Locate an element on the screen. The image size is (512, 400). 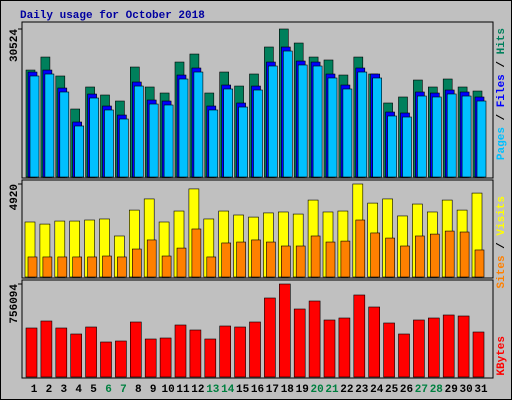
x-tick-label: 8 is located at coordinates (138, 390).